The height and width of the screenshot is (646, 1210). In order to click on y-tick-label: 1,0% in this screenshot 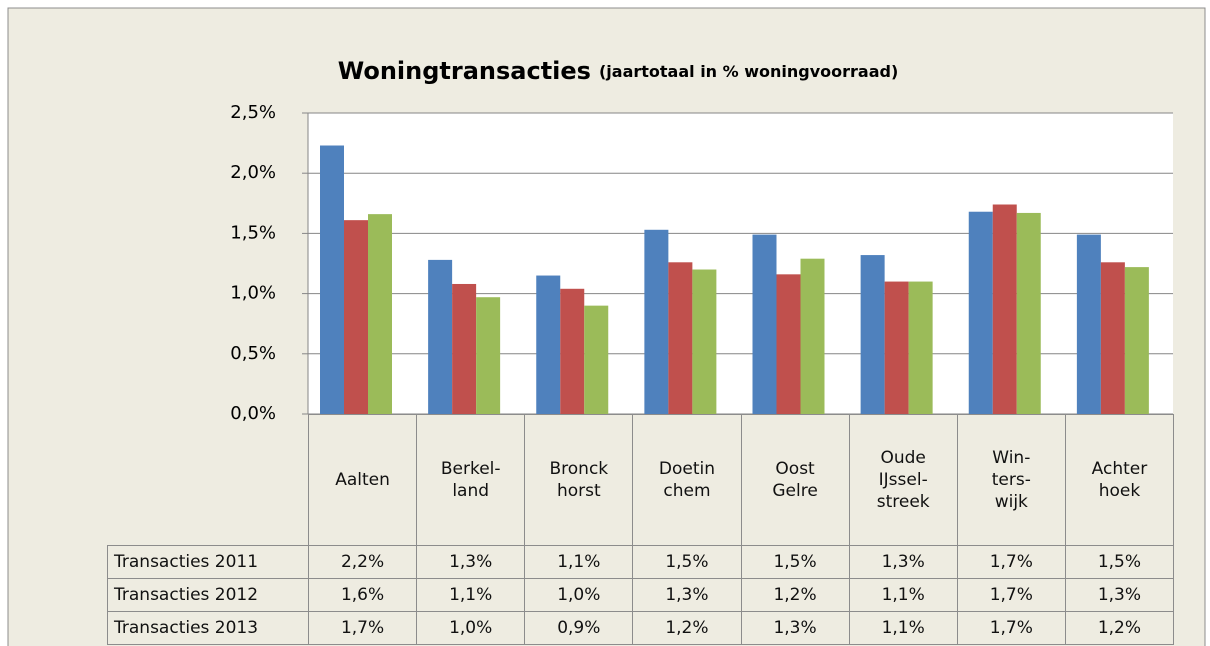, I will do `click(253, 293)`.